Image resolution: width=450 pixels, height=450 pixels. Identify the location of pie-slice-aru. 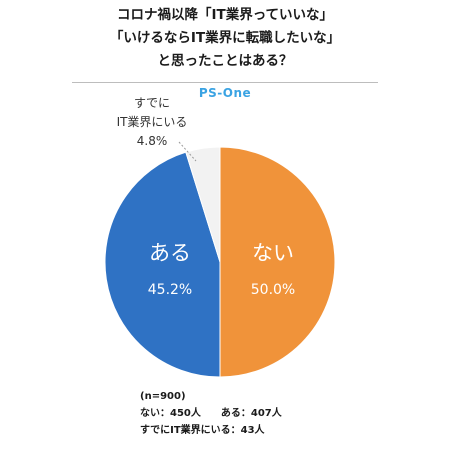
(162, 264).